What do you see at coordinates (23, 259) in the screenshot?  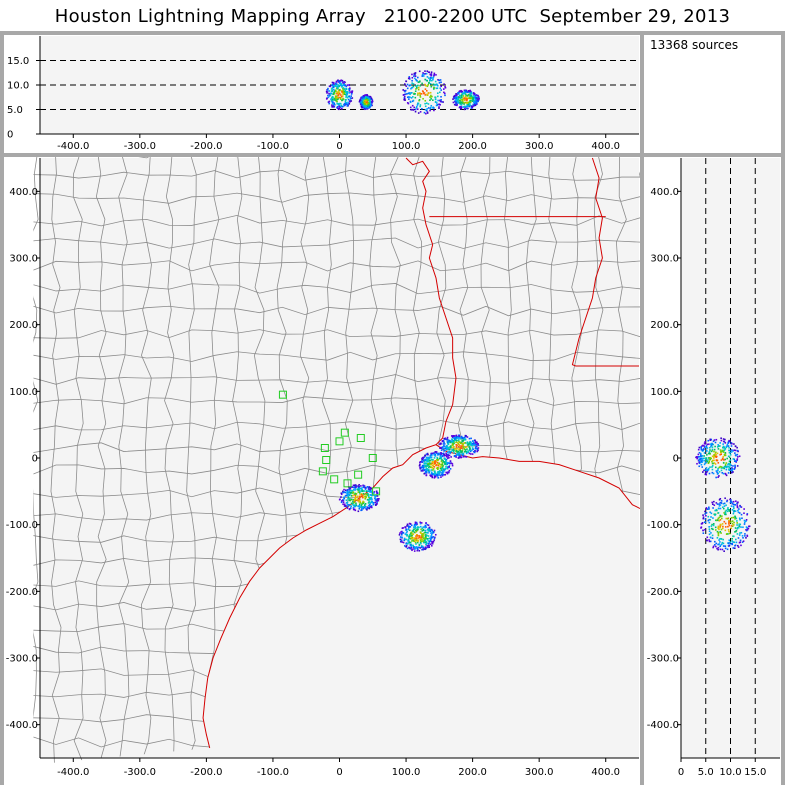 I see `map-y-tick-label: 300.0` at bounding box center [23, 259].